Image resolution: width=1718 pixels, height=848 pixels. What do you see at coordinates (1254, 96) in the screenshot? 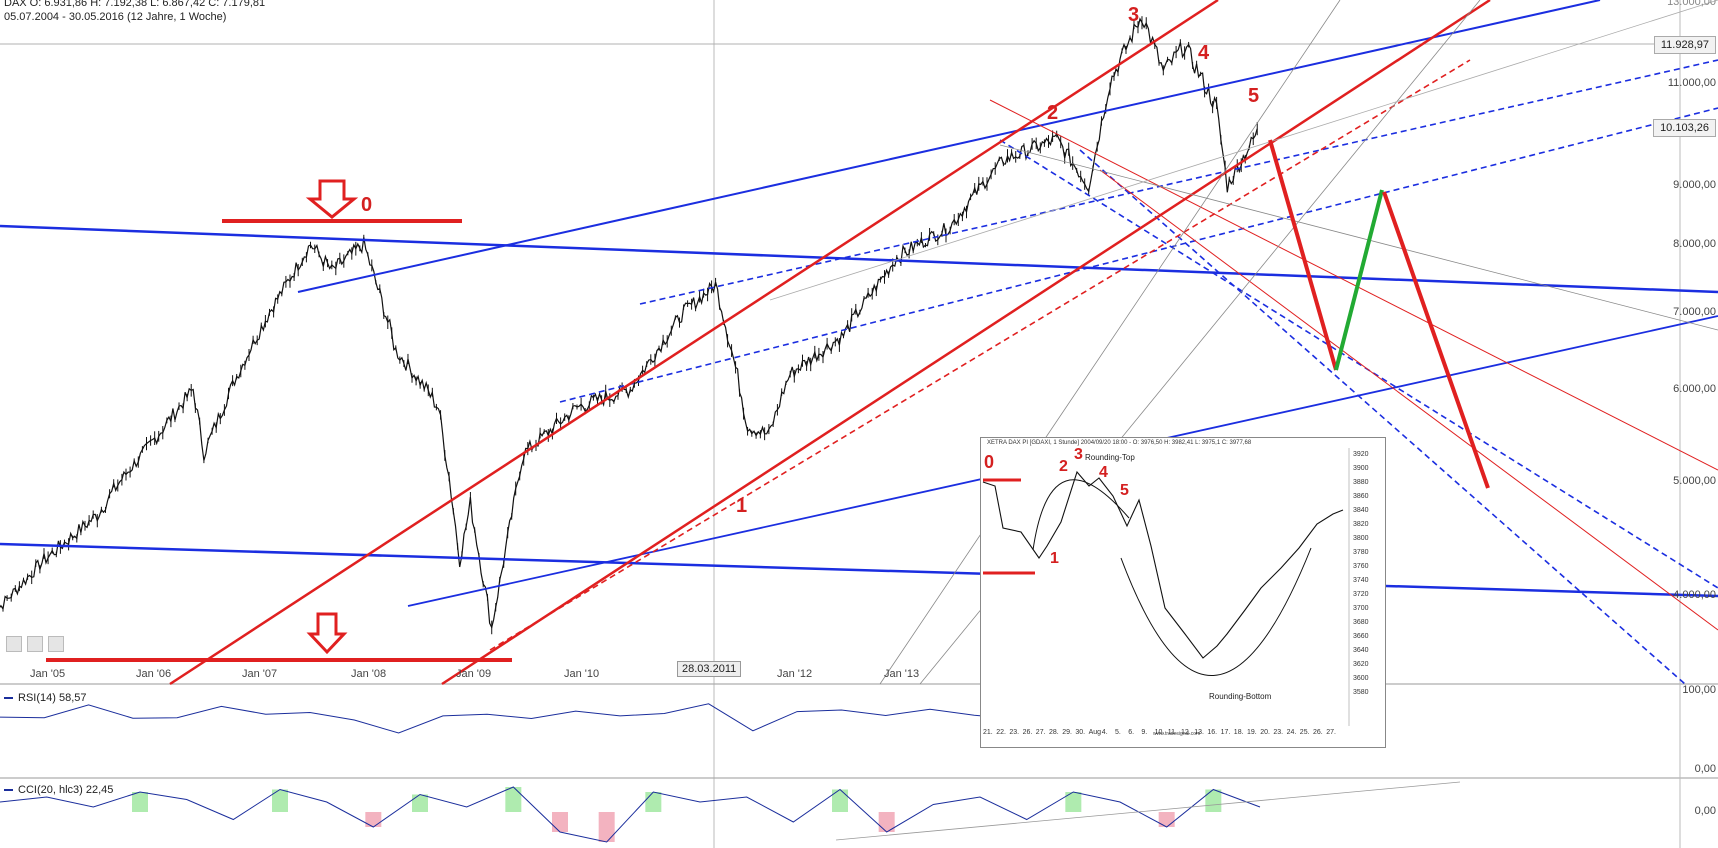
I see `wave-label-5: 5` at bounding box center [1254, 96].